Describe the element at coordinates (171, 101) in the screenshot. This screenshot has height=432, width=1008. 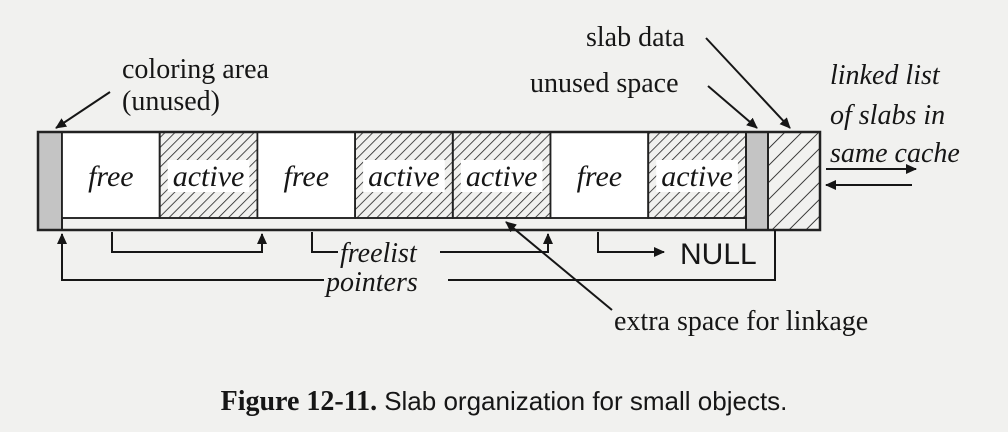
I see `coloring-area-sublabel: (unused)` at that location.